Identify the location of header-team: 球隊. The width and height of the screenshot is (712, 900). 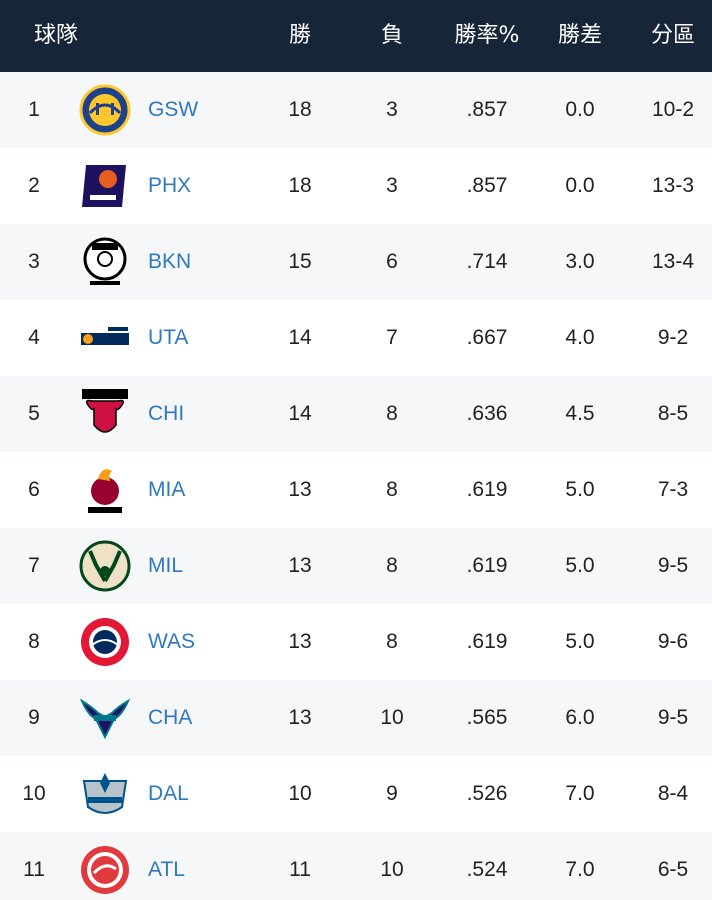
(56, 35).